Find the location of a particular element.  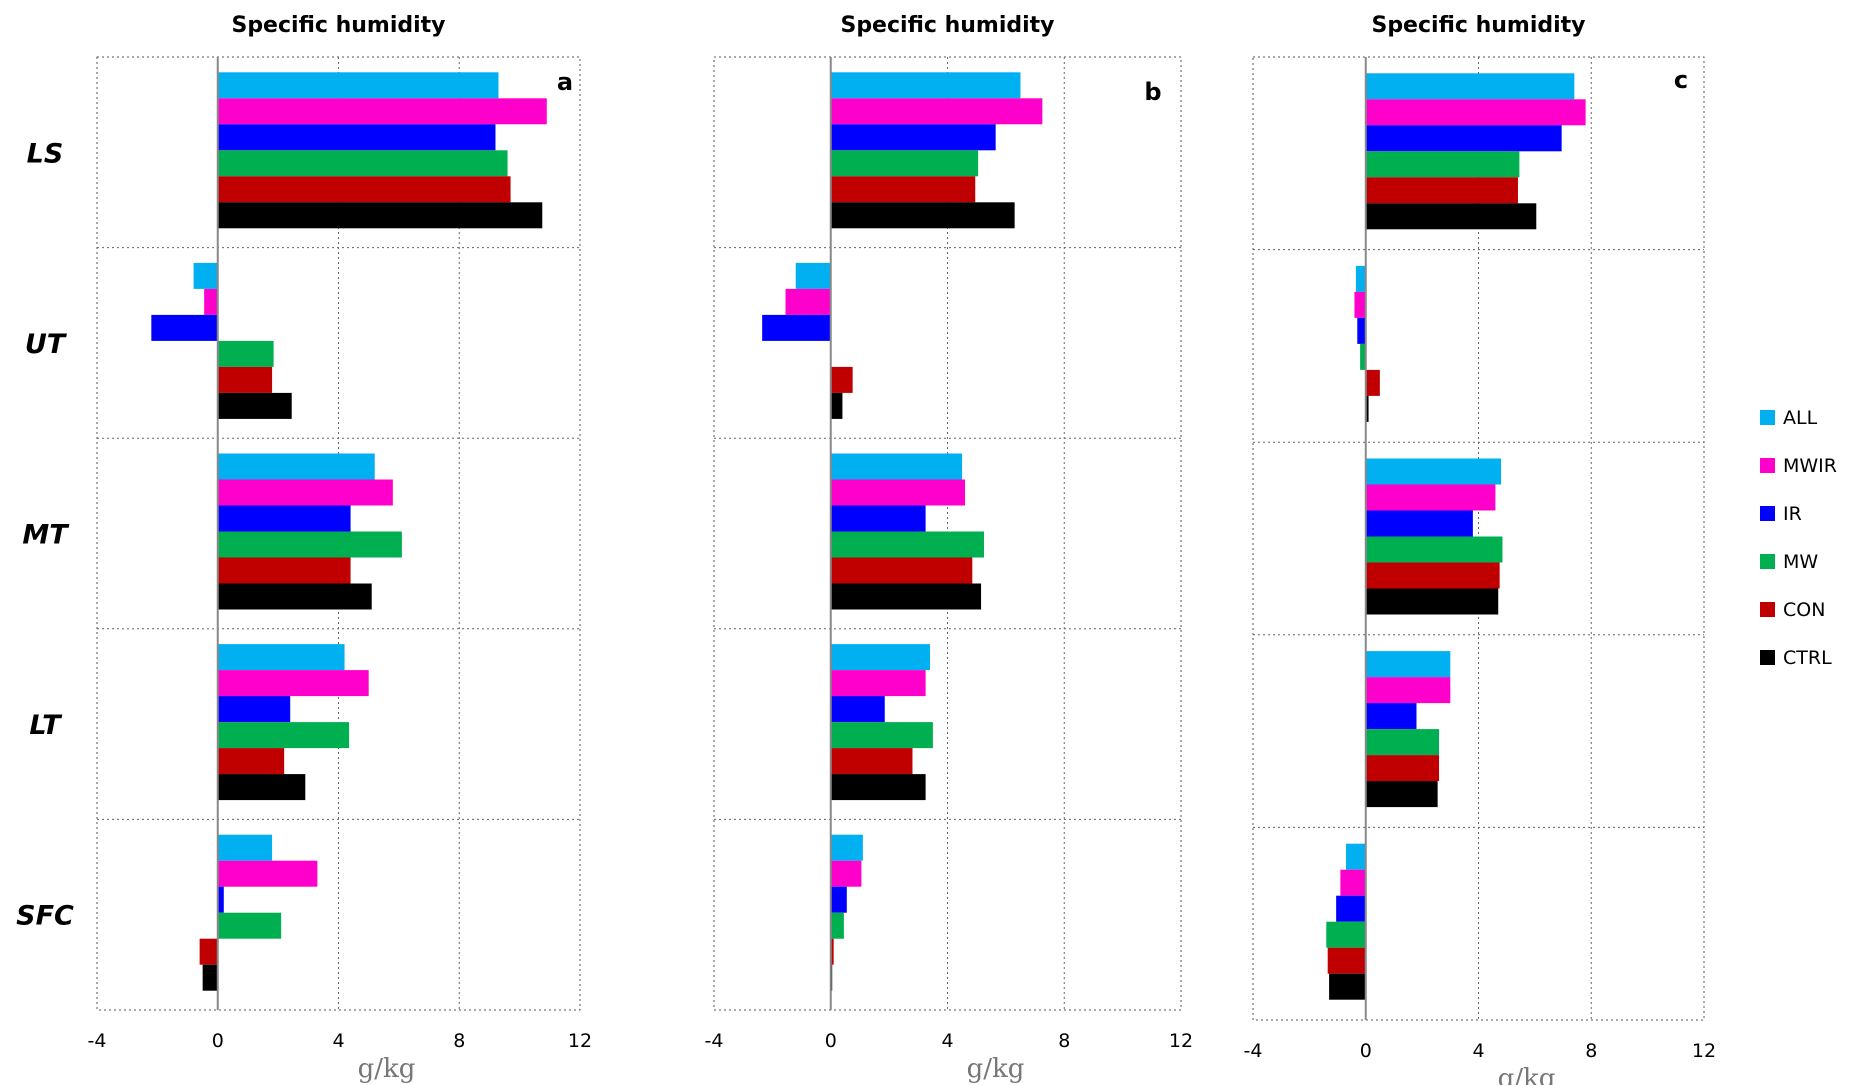

bar-b-ls-mw is located at coordinates (904, 163).